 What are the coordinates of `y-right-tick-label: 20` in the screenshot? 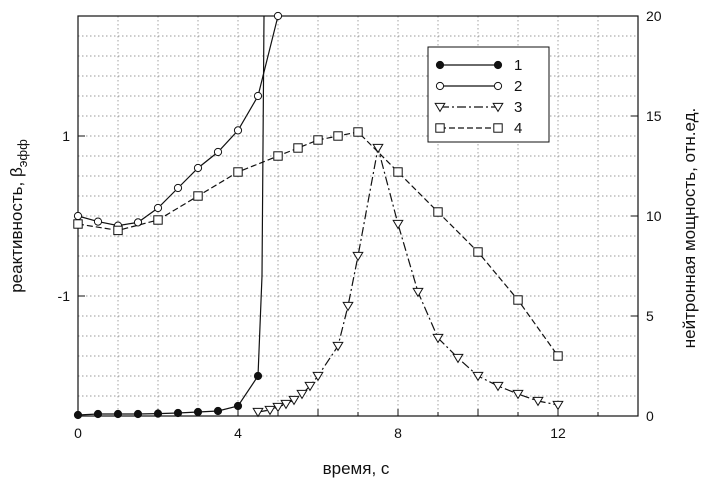 It's located at (654, 16).